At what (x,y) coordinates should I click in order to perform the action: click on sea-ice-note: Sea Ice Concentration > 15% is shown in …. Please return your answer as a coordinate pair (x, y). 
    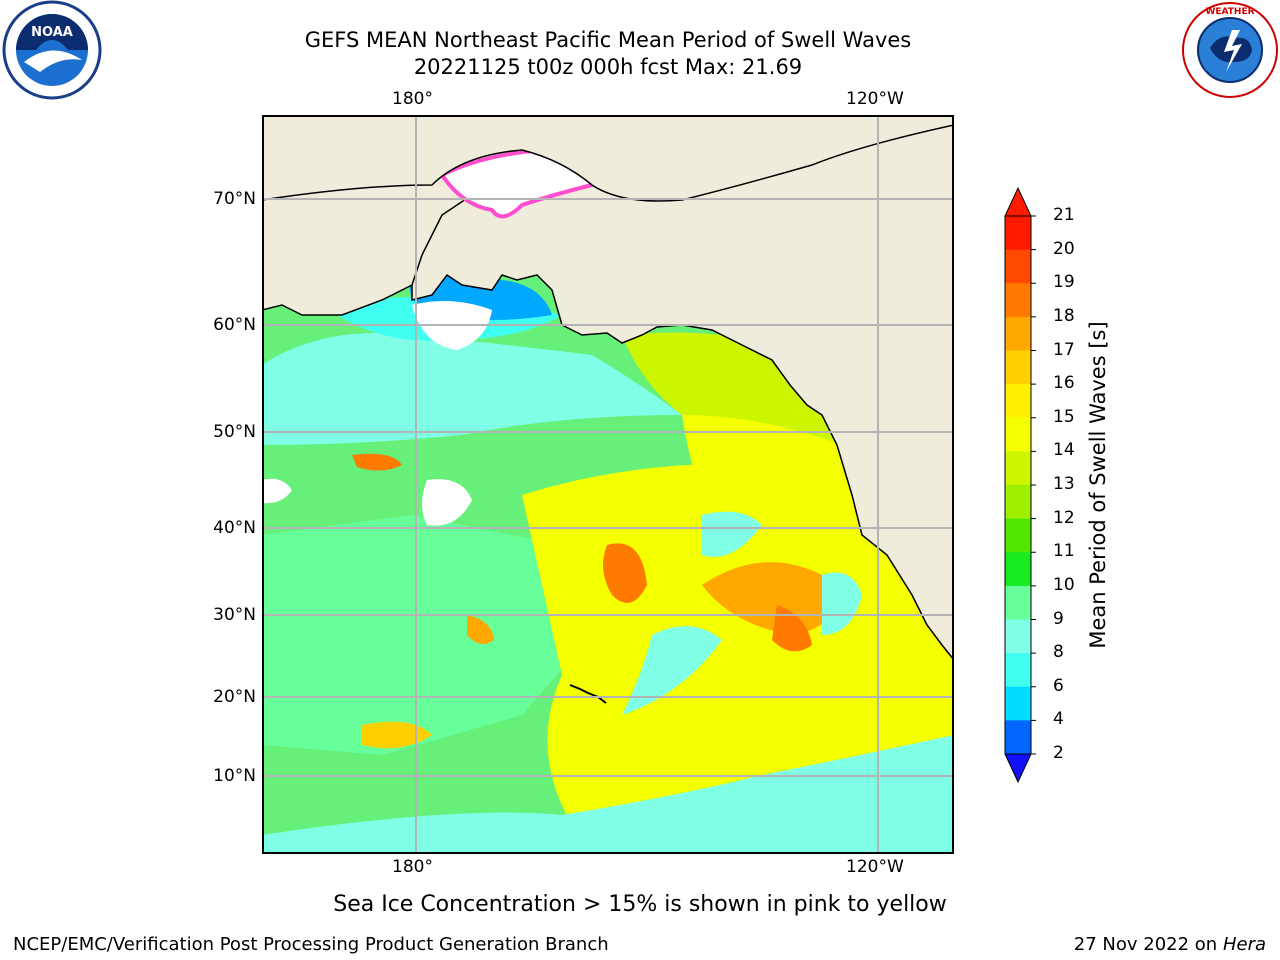
    Looking at the image, I should click on (640, 904).